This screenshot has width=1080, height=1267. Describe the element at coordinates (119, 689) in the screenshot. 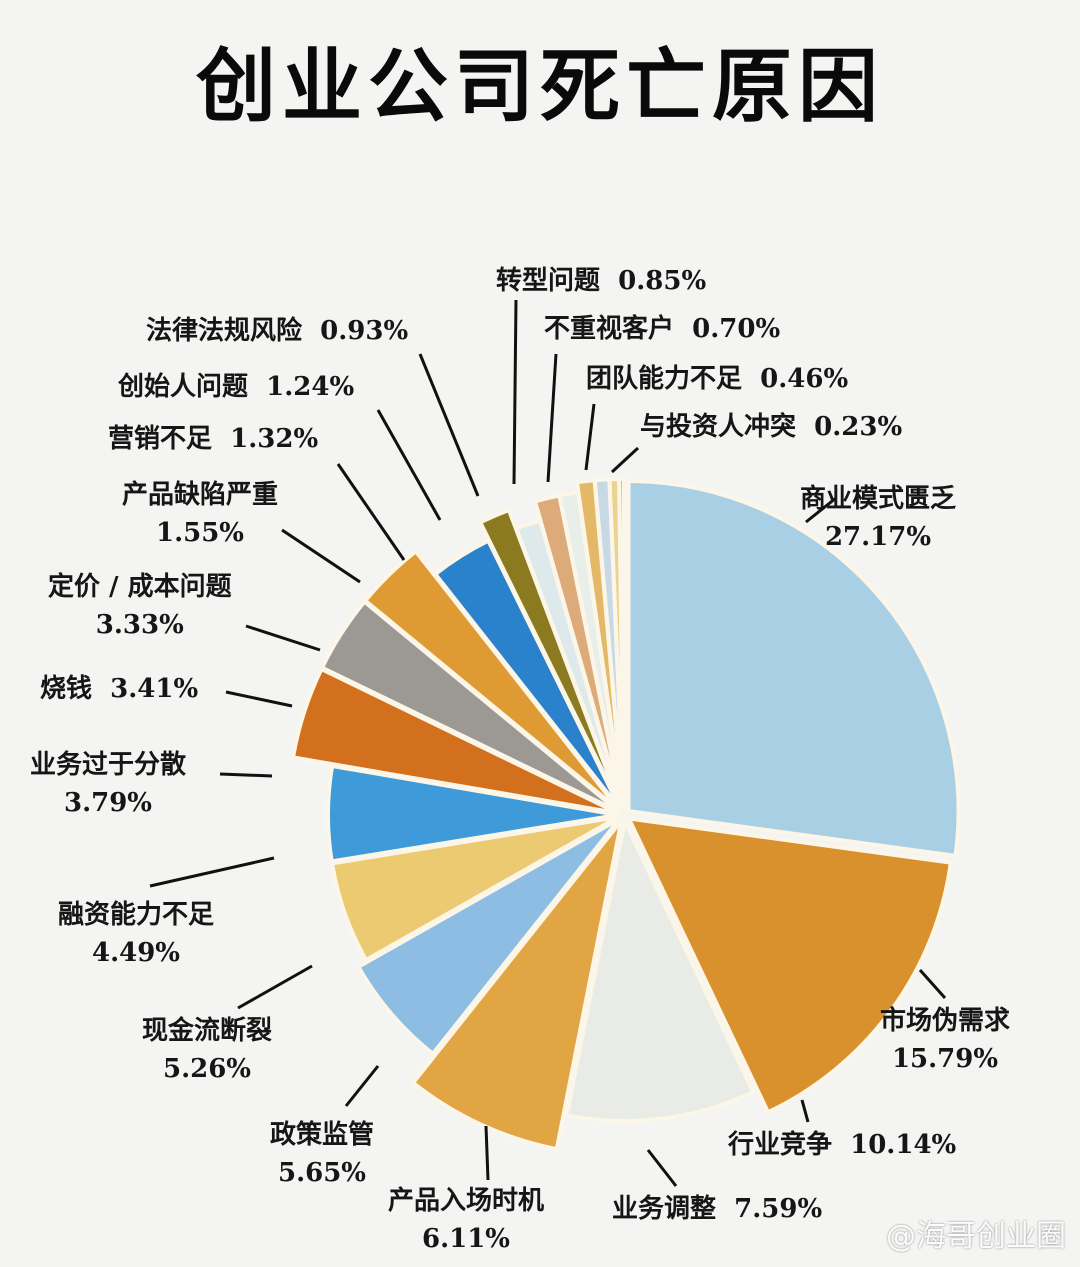

I see `label-burn-money: 烧钱 3.41%` at that location.